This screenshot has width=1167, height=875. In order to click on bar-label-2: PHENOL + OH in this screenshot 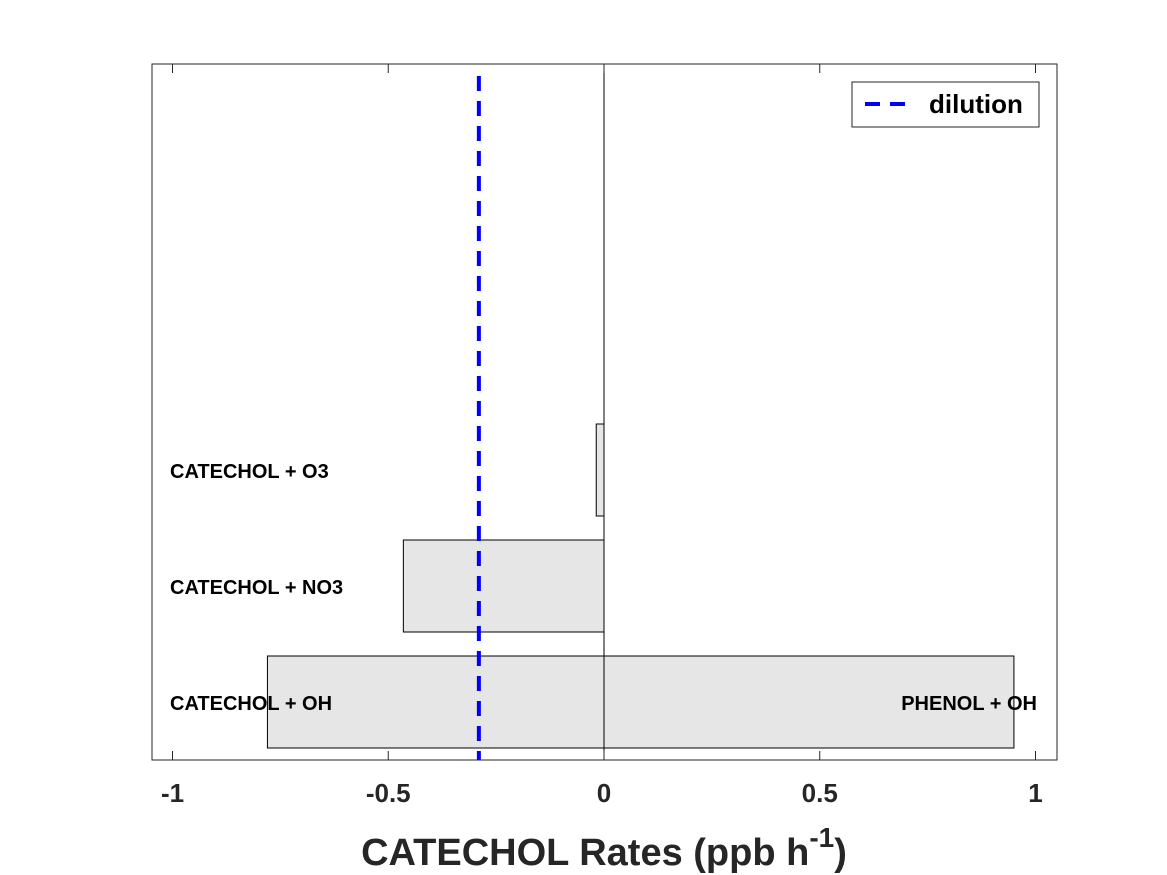, I will do `click(969, 704)`.